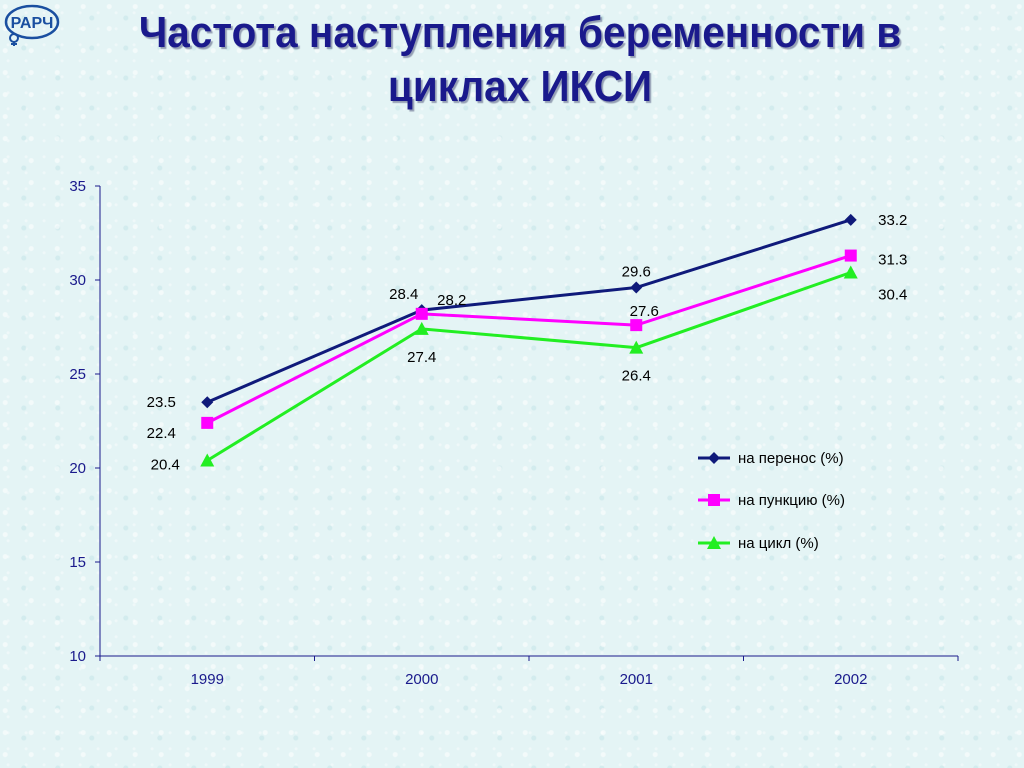 This screenshot has height=768, width=1024. Describe the element at coordinates (77, 656) in the screenshot. I see `y-tick-label: 10` at that location.